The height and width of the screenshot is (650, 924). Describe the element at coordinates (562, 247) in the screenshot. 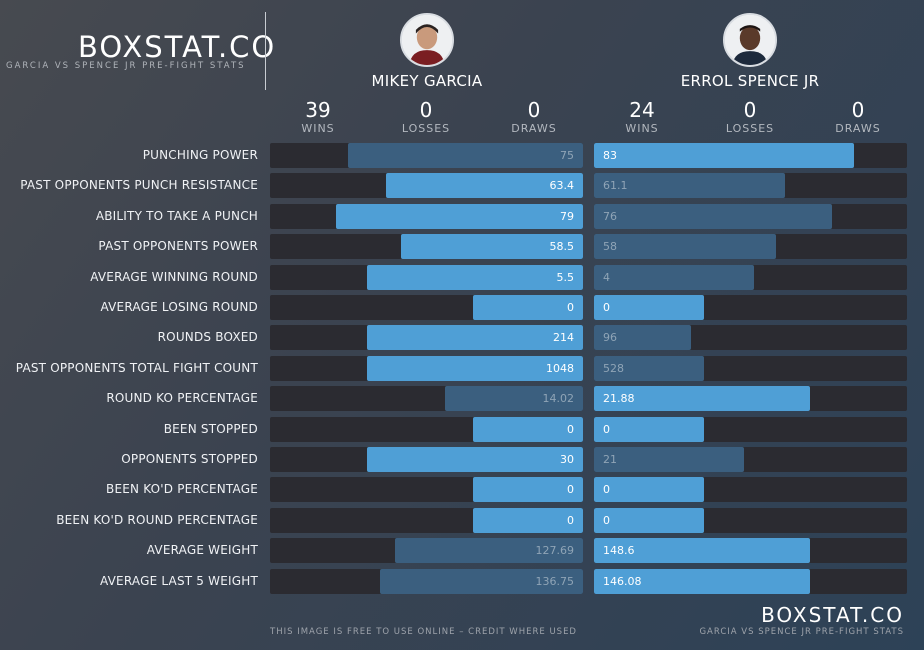

I see `fighter-1-stat-value: 58.5` at that location.